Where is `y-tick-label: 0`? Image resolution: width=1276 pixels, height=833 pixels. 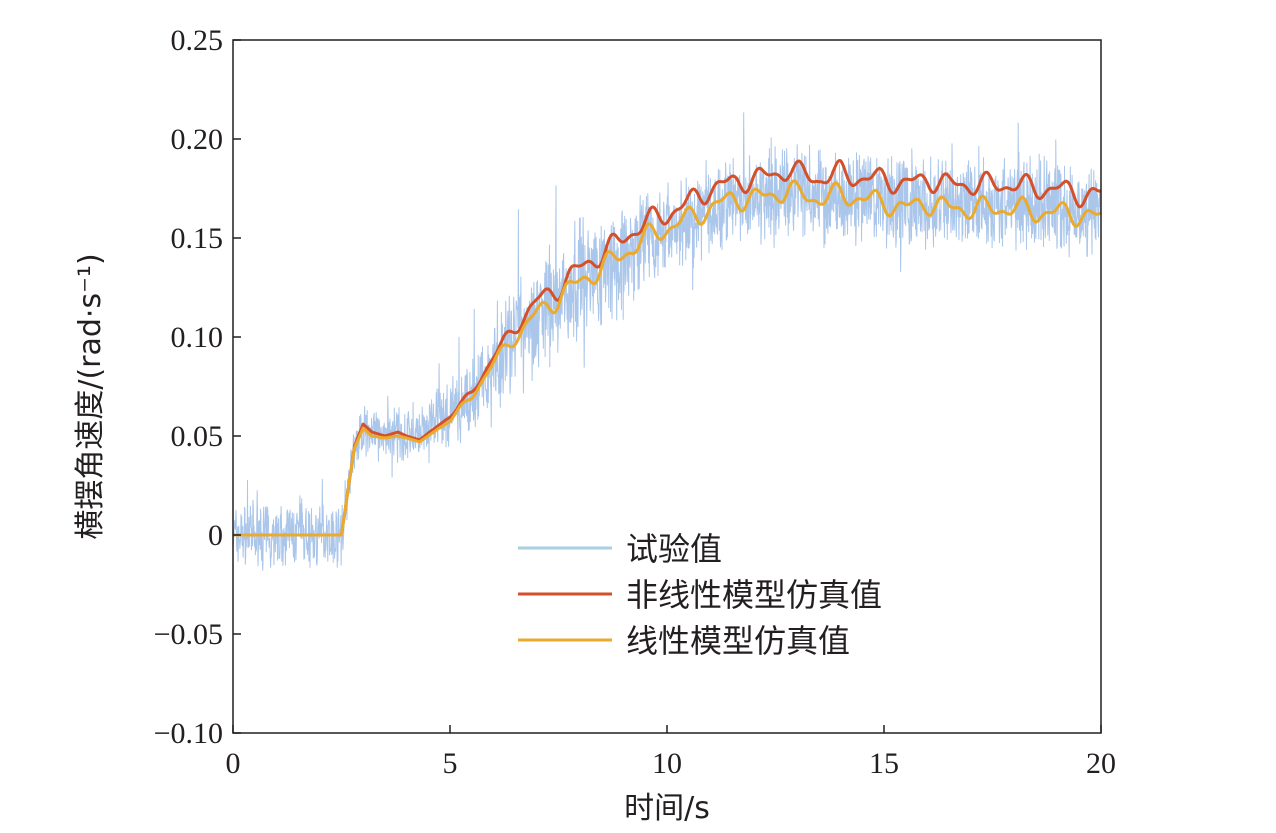
y-tick-label: 0 is located at coordinates (215, 535).